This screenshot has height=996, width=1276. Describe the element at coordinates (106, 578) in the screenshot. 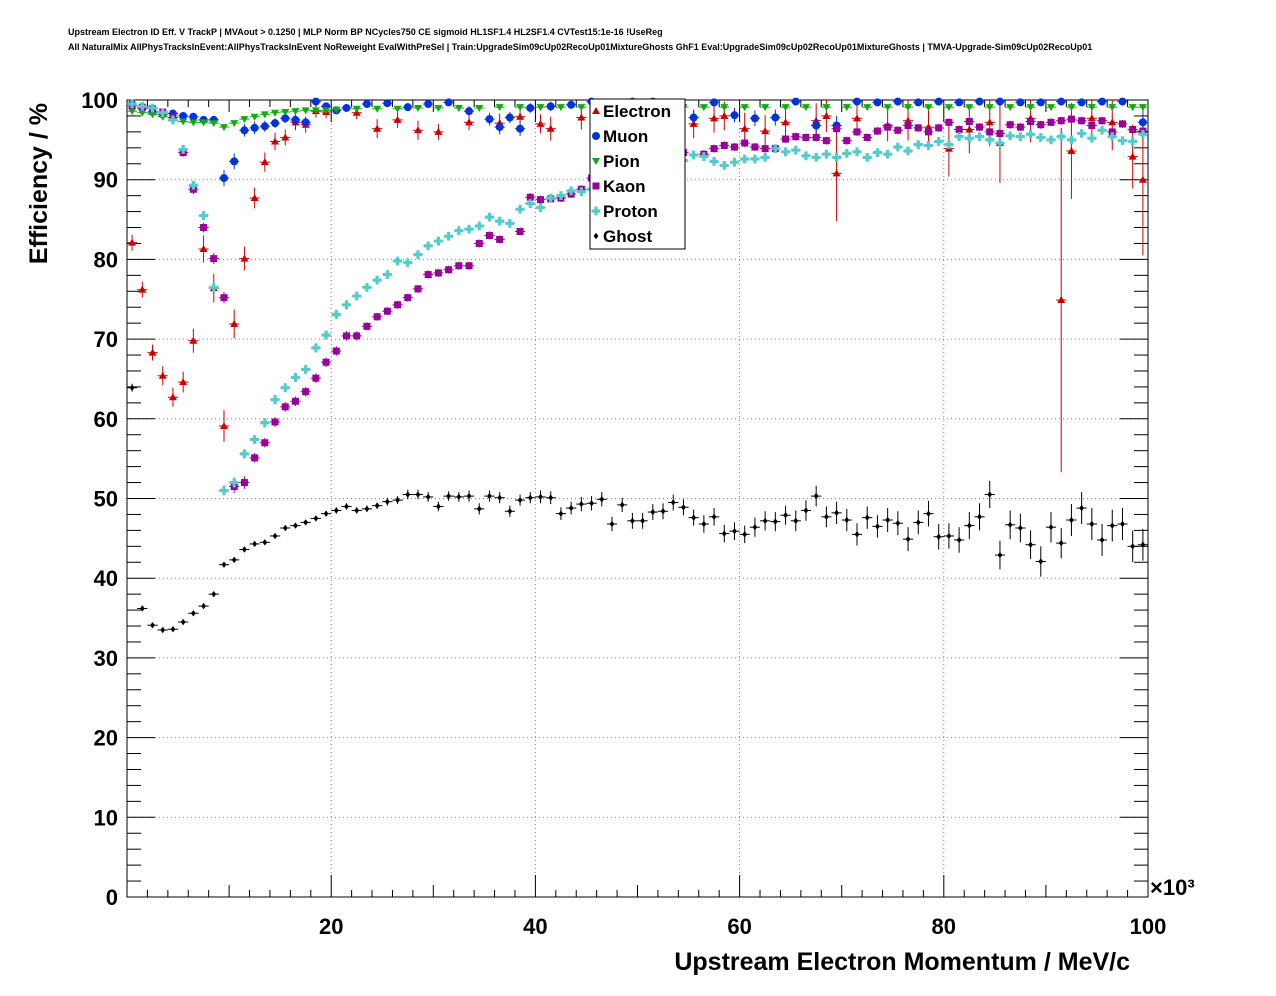

I see `y-tick-label: 40` at that location.